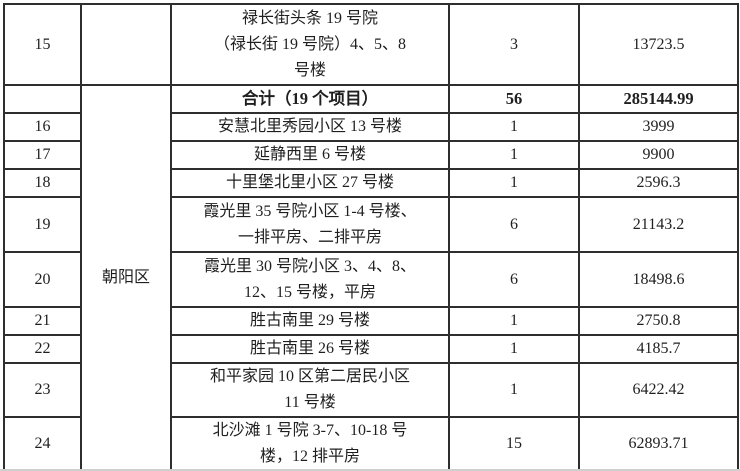  I want to click on project-name: 安慧北里秀园小区 13 号楼, so click(310, 127).